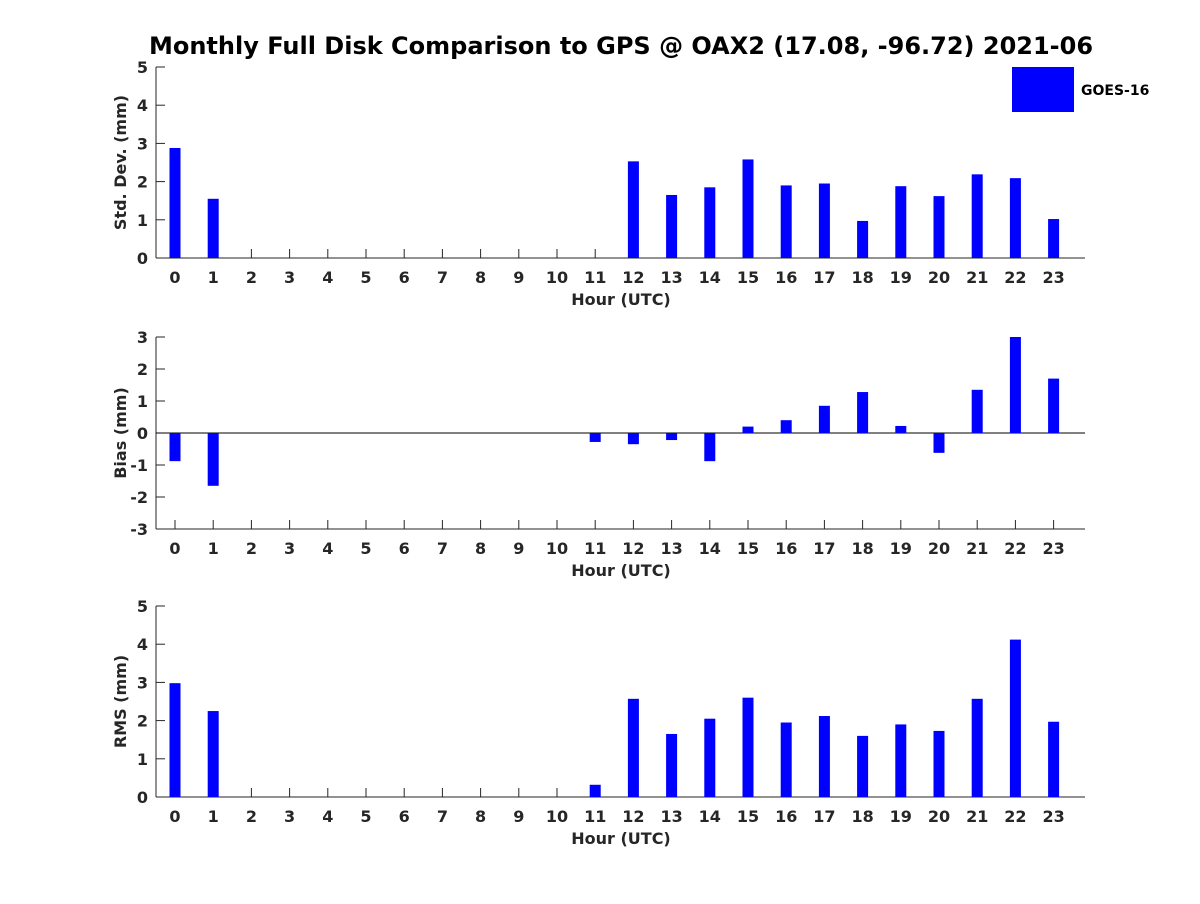 The image size is (1200, 904). What do you see at coordinates (120, 162) in the screenshot?
I see `y-axis-label: Std. Dev. (mm)` at bounding box center [120, 162].